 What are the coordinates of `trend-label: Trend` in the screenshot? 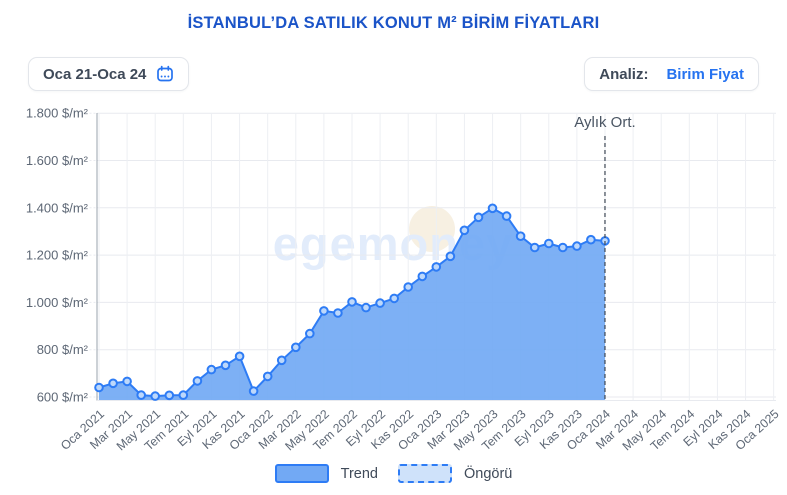 It's located at (359, 473).